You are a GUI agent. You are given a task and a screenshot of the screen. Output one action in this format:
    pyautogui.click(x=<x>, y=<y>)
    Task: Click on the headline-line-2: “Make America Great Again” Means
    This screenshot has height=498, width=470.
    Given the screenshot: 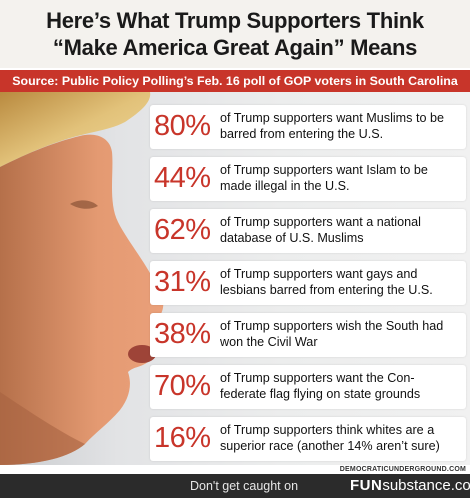 What is the action you would take?
    pyautogui.click(x=235, y=47)
    